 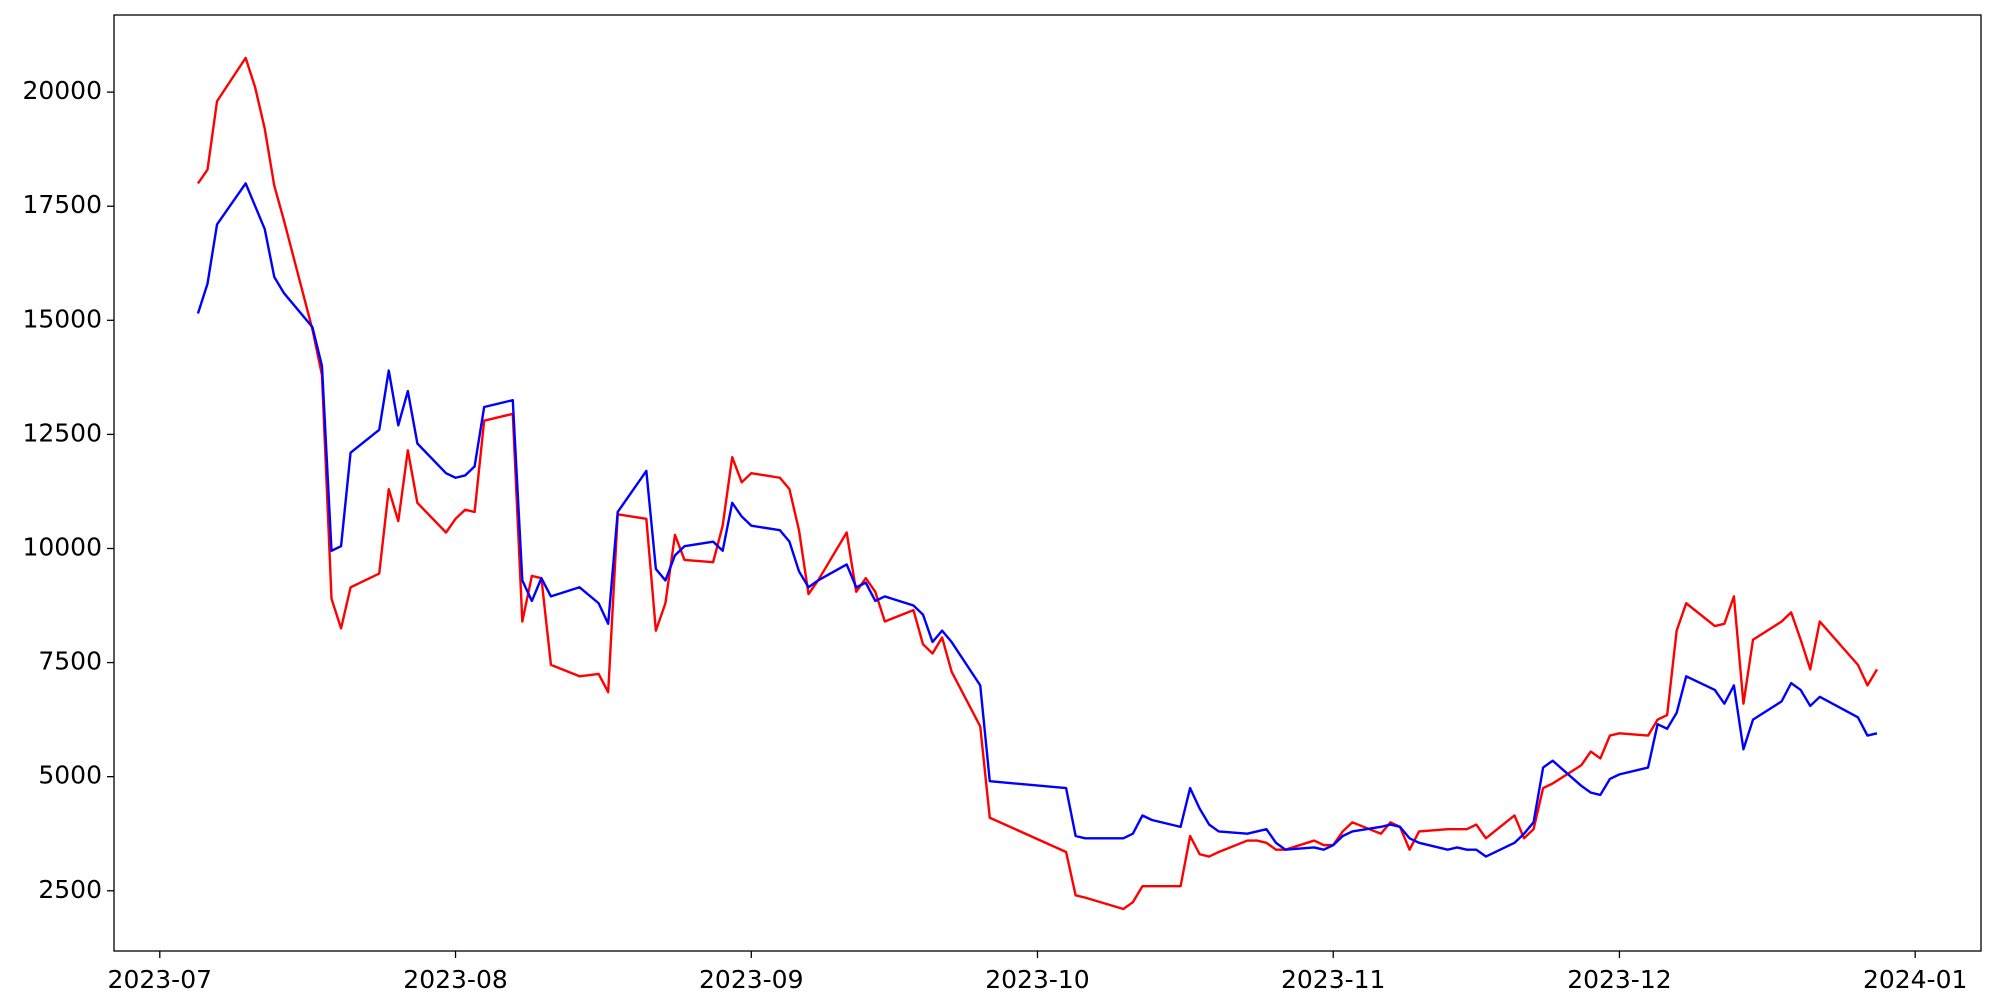 I want to click on y-tick-label: 5000, so click(x=70, y=775).